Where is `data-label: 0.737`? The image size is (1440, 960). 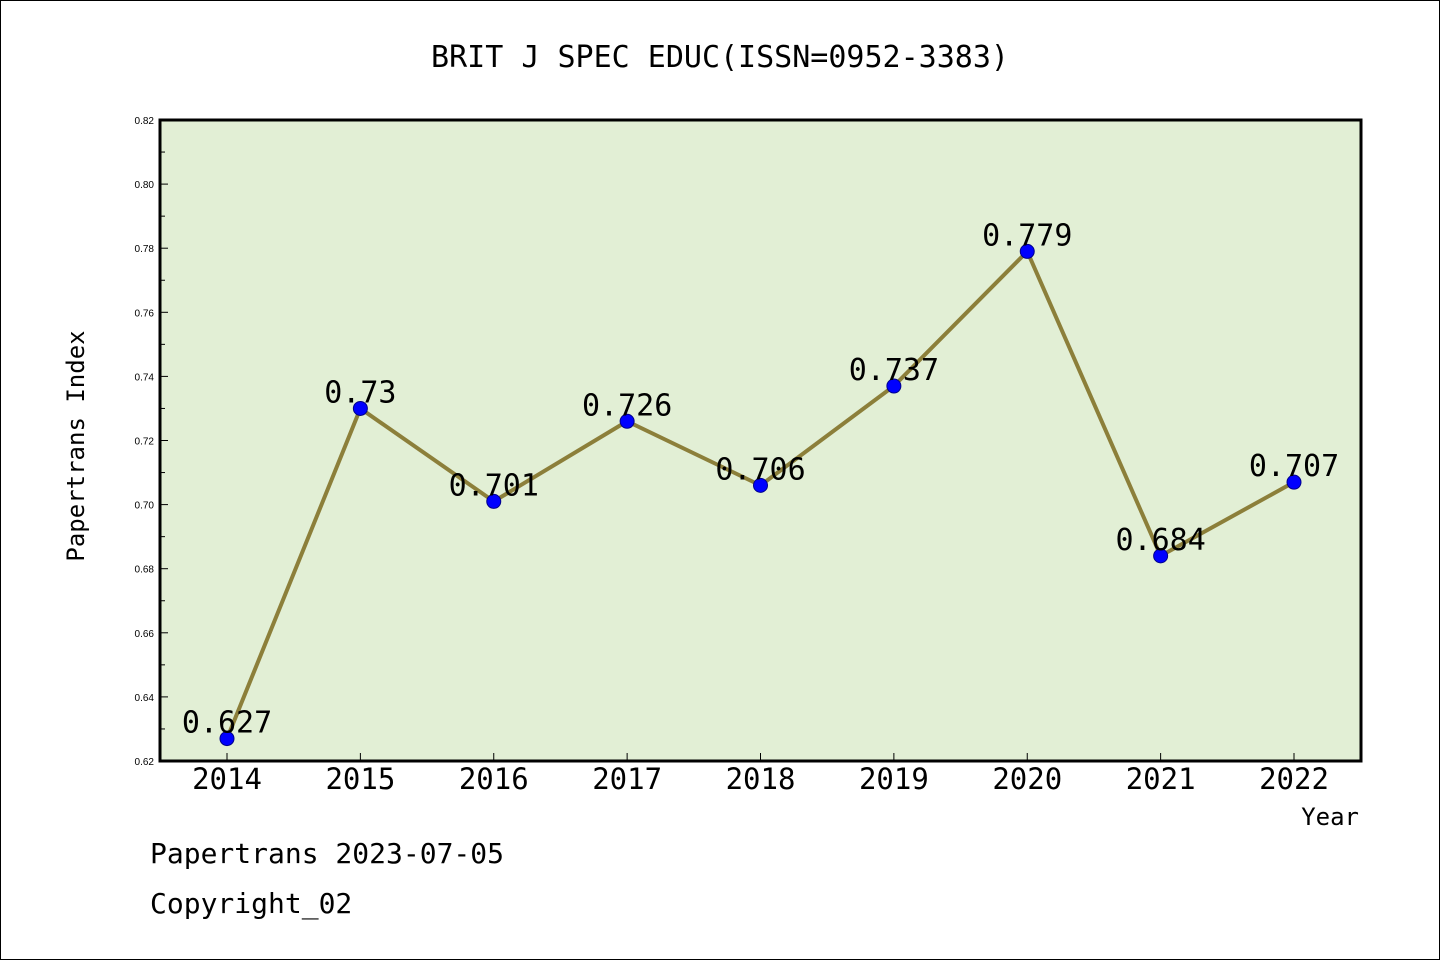 data-label: 0.737 is located at coordinates (894, 370).